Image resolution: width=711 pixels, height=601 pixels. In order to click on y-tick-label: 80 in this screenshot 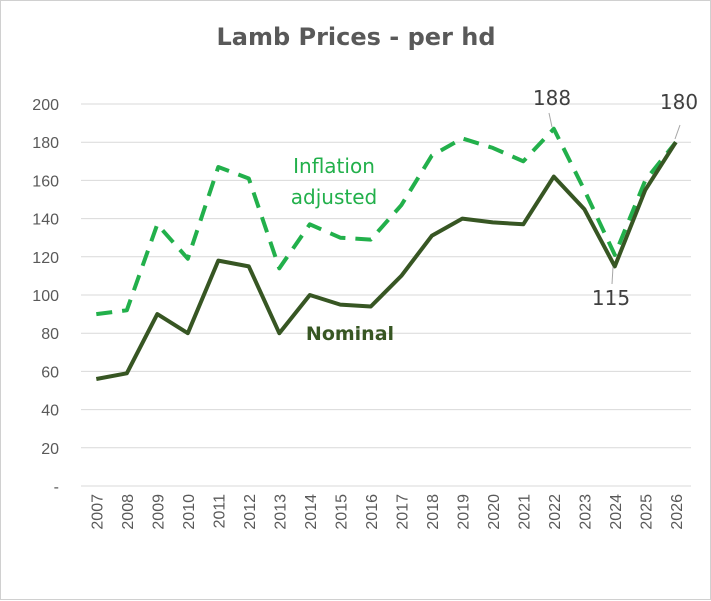, I will do `click(50, 334)`.